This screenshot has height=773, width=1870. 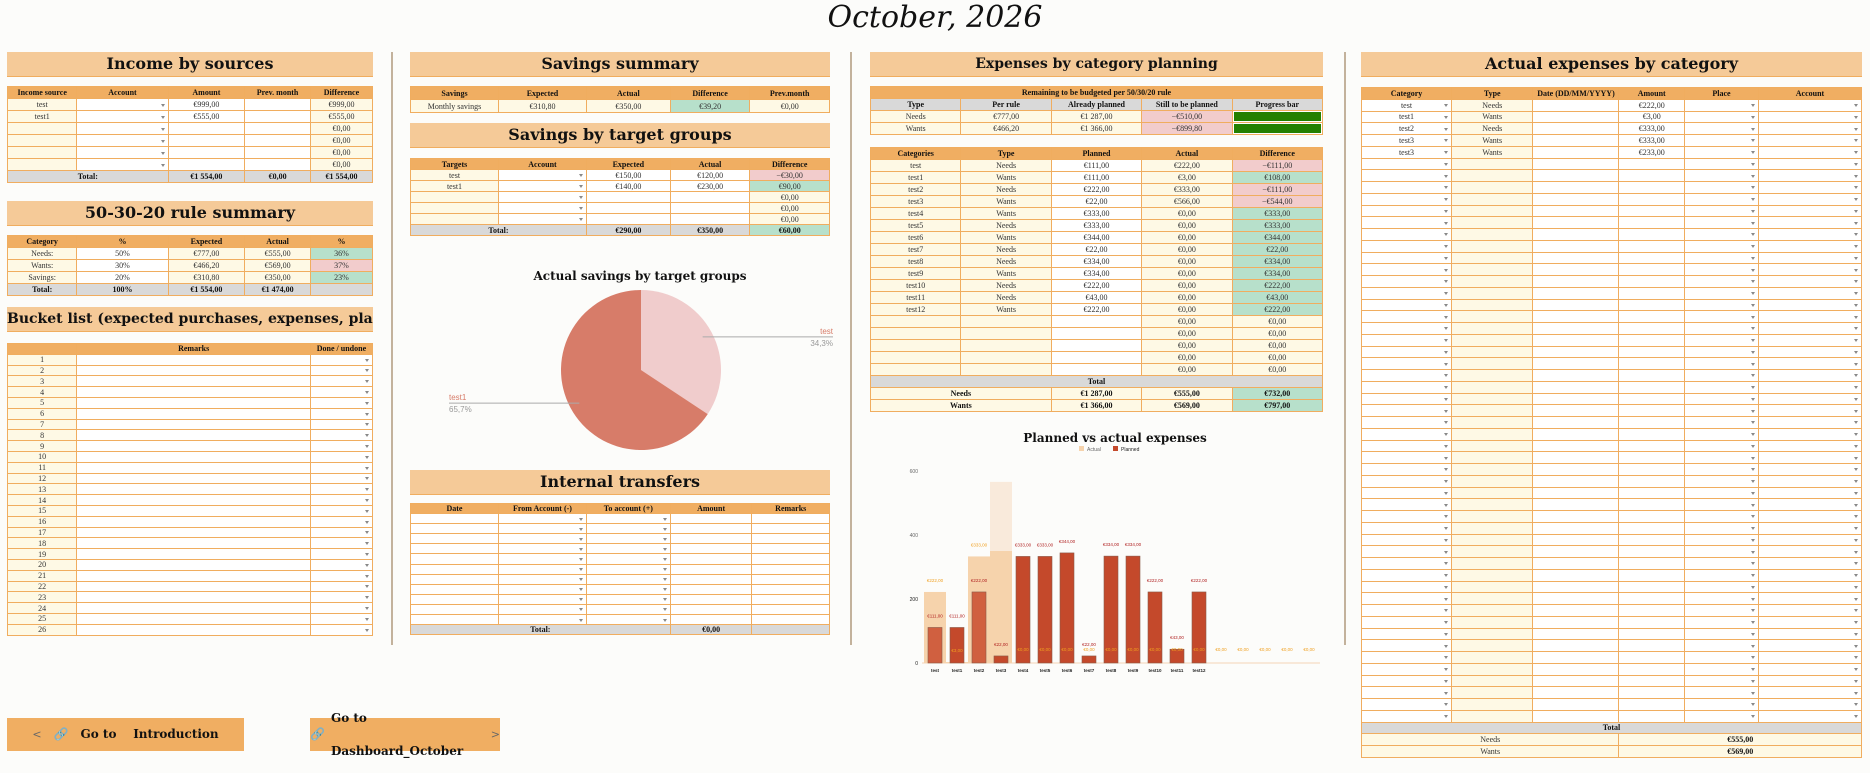 I want to click on go-to-introduction-button: < 🔗 Go to Introduction, so click(x=125, y=734).